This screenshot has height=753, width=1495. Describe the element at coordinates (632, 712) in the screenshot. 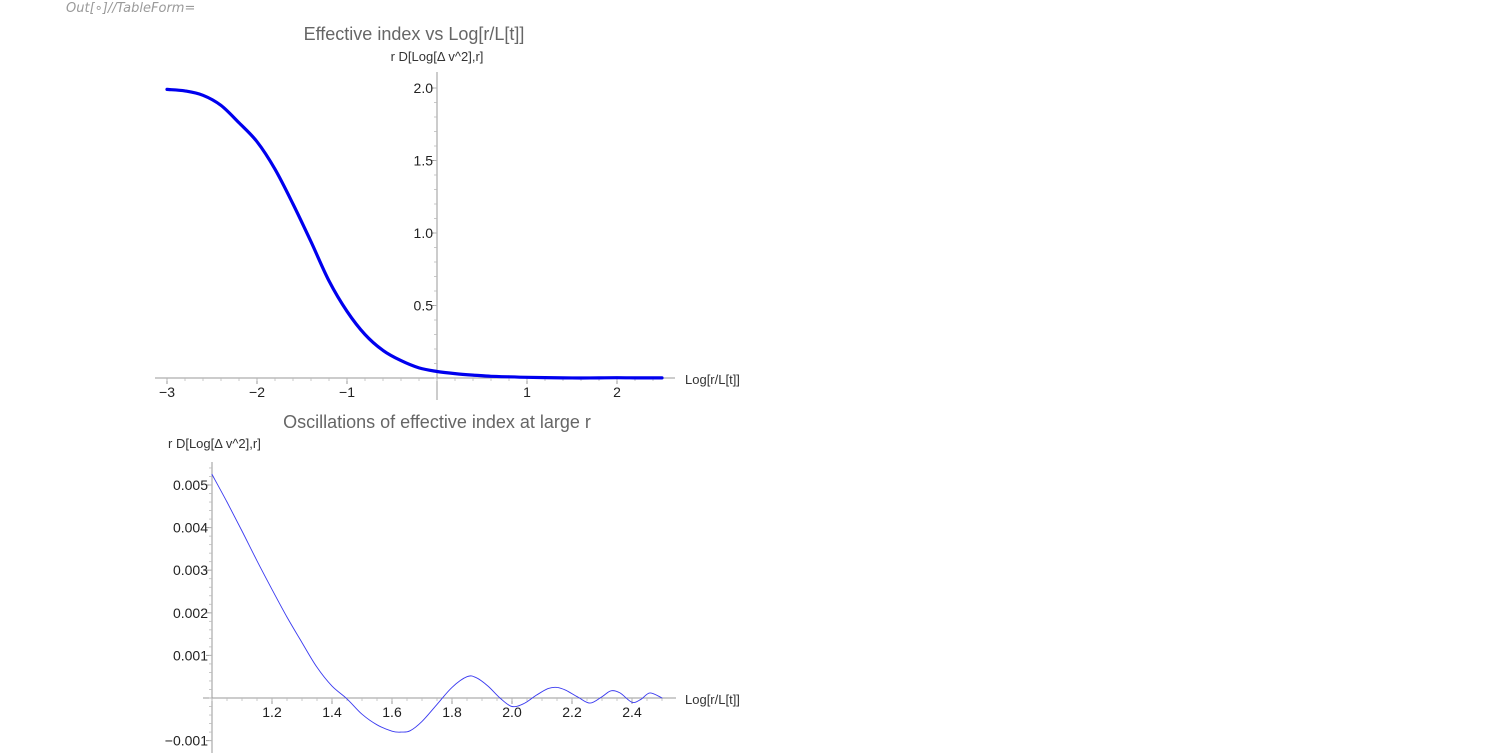

I see `x-tick-label: 2.4` at that location.